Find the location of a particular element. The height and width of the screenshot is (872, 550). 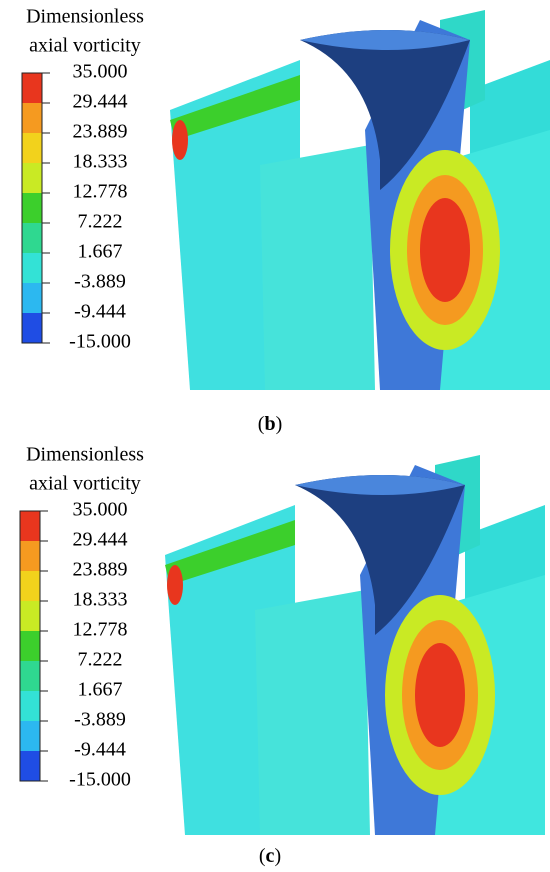

caption-part: b is located at coordinates (269, 424).